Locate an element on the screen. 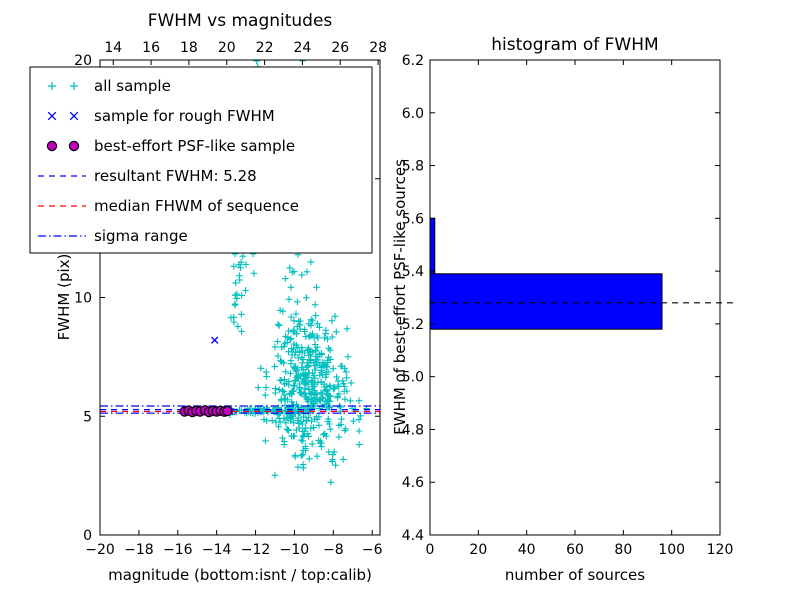  left-plot-title: FWHM vs magnitudes is located at coordinates (240, 21).